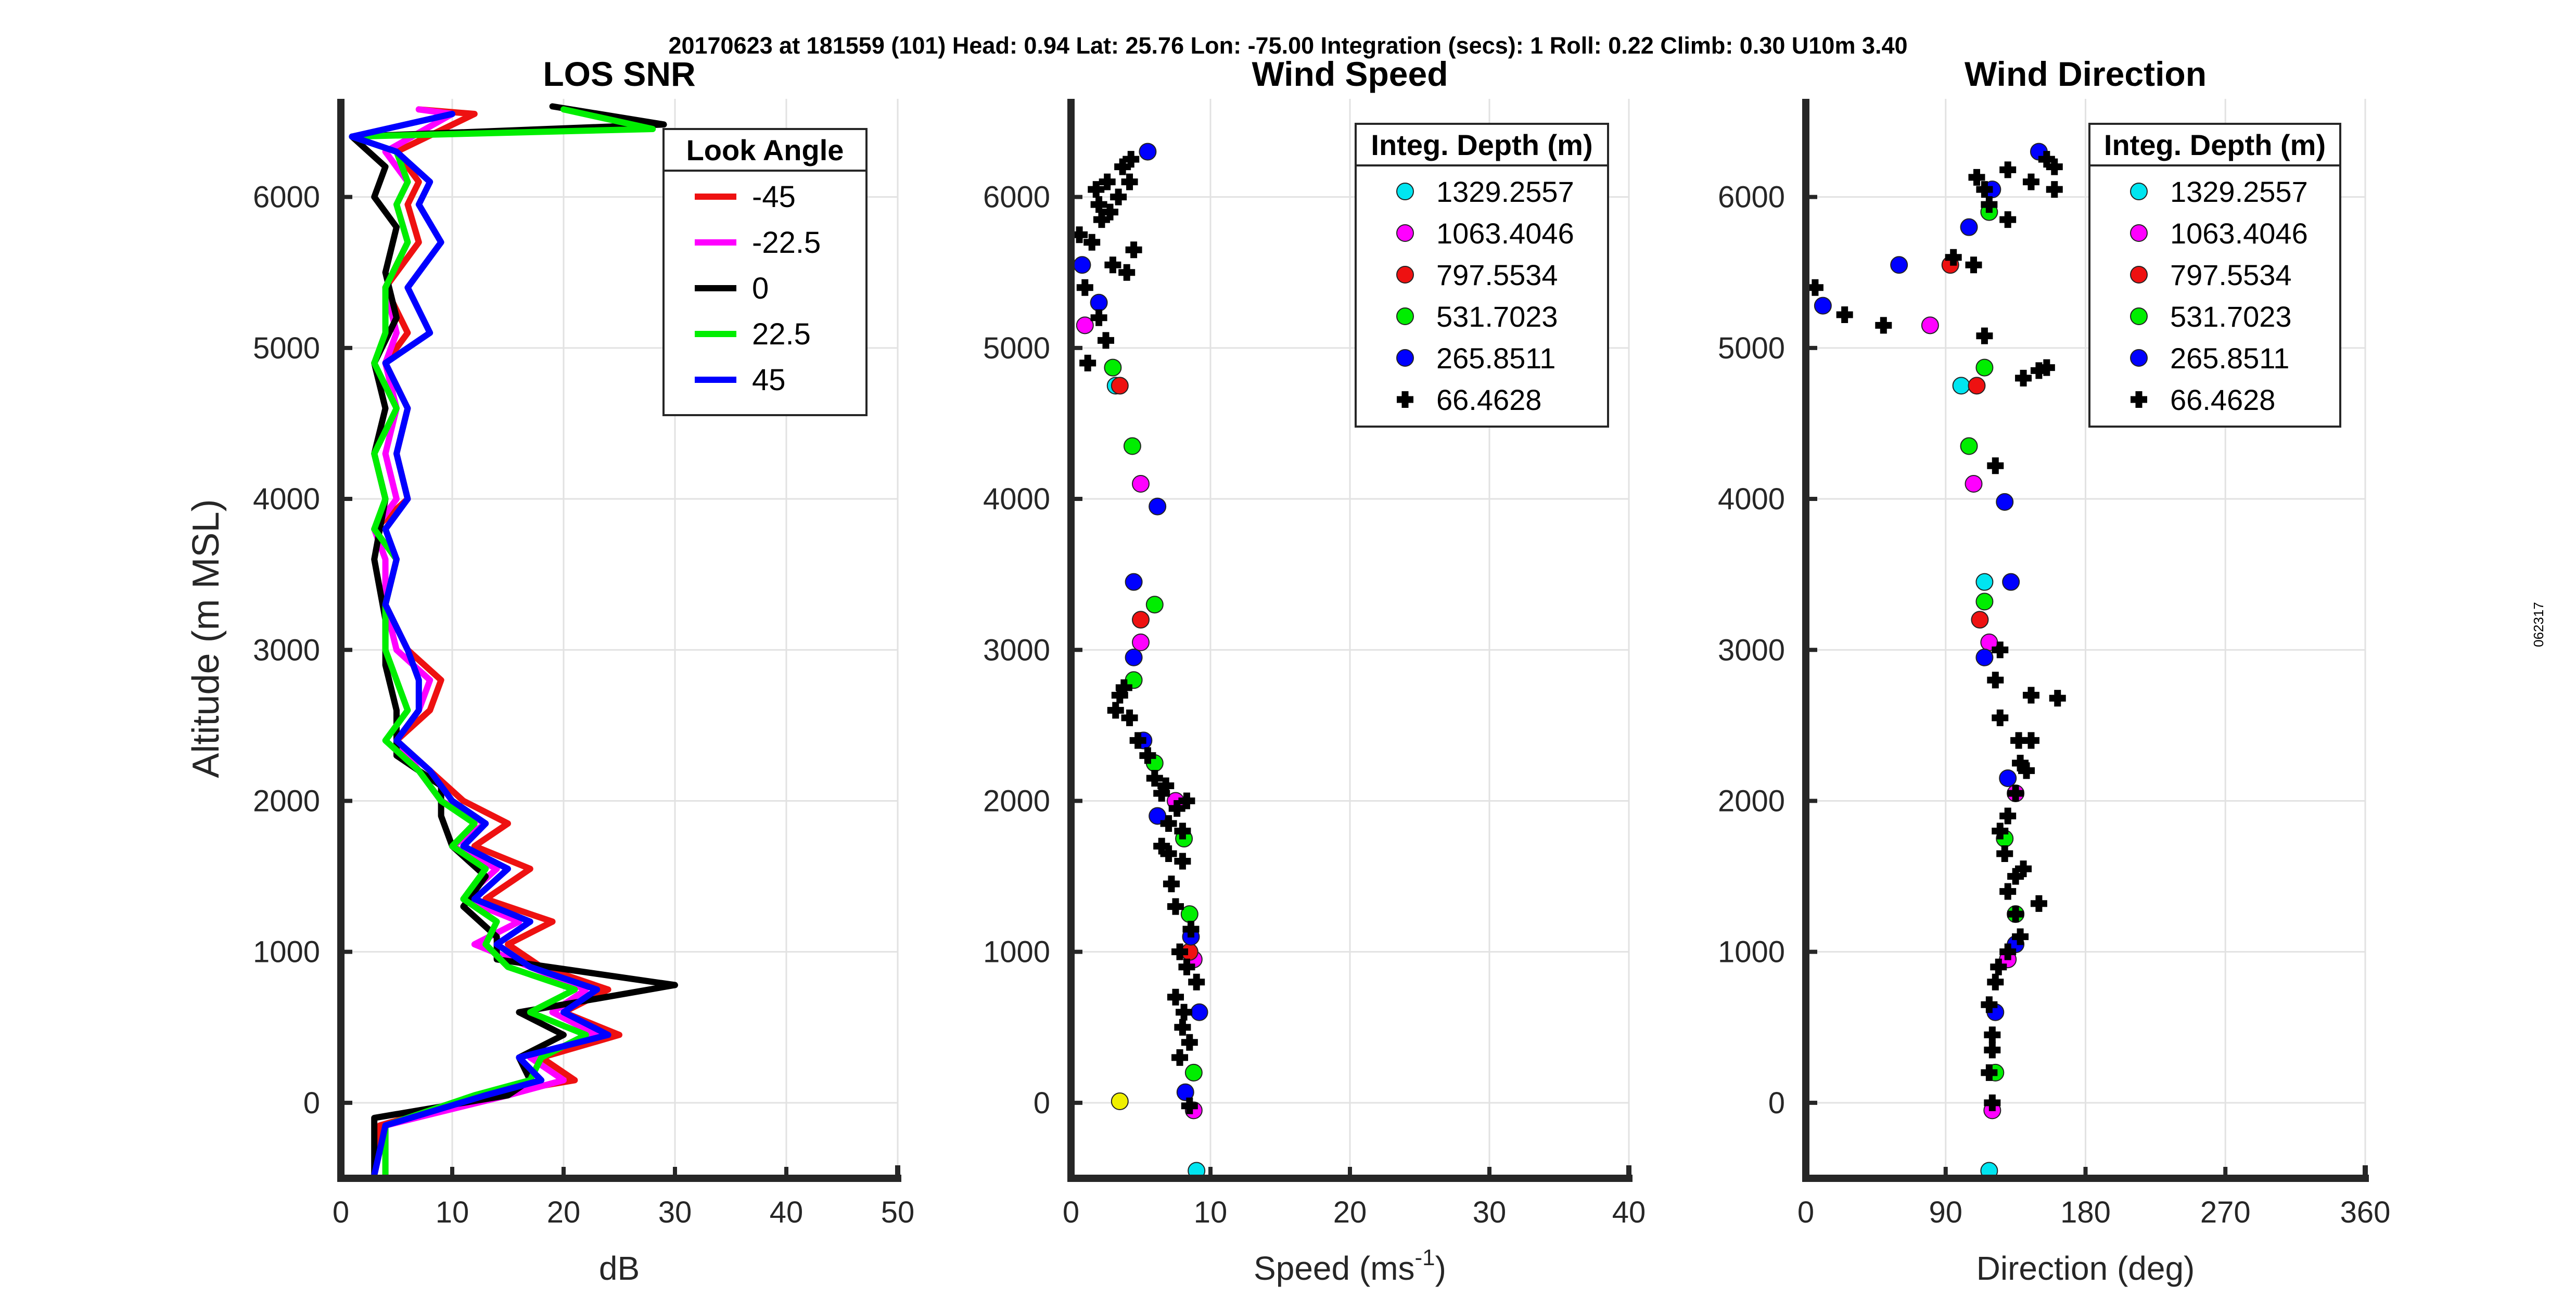 The image size is (2576, 1312). Describe the element at coordinates (765, 272) in the screenshot. I see `legend: Look Angle -45 -22.5 0 22.5 45` at that location.